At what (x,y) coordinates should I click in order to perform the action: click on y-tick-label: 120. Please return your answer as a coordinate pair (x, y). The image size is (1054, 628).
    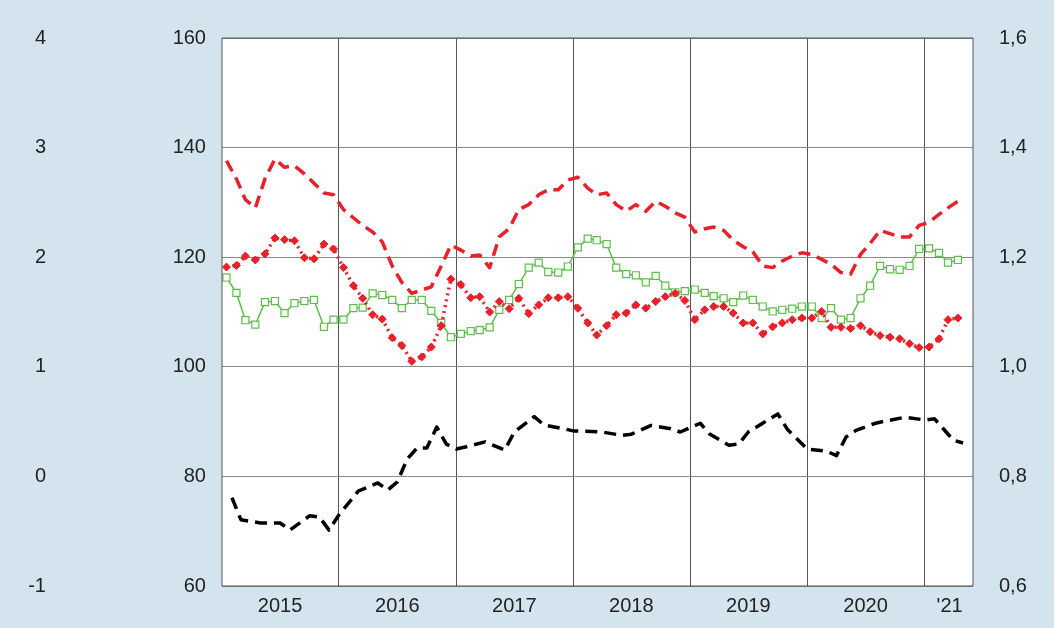
    Looking at the image, I should click on (189, 255).